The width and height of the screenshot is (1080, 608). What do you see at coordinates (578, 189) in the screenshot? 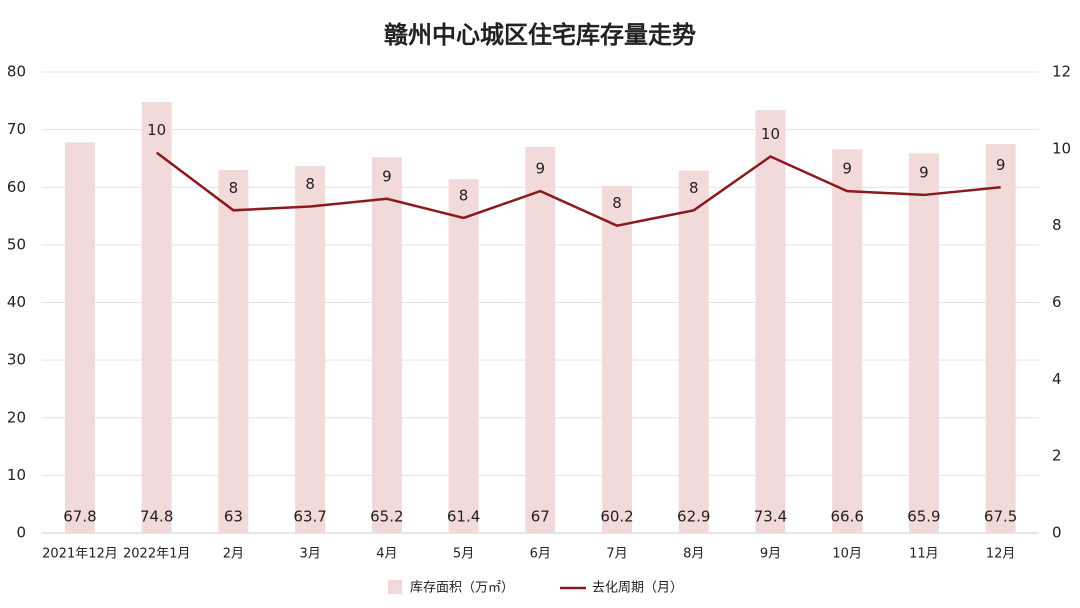
I see `line` at bounding box center [578, 189].